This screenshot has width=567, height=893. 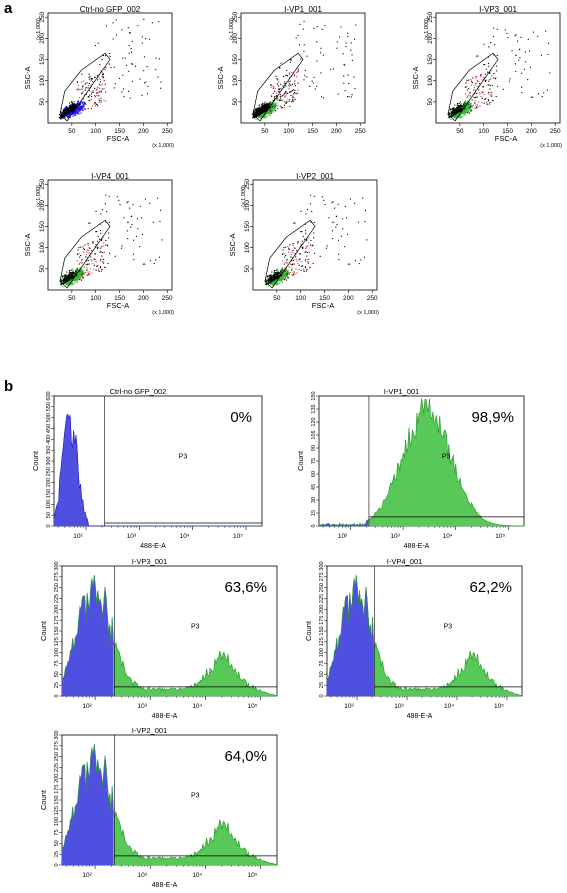 I want to click on gate-polygon, so click(x=278, y=87).